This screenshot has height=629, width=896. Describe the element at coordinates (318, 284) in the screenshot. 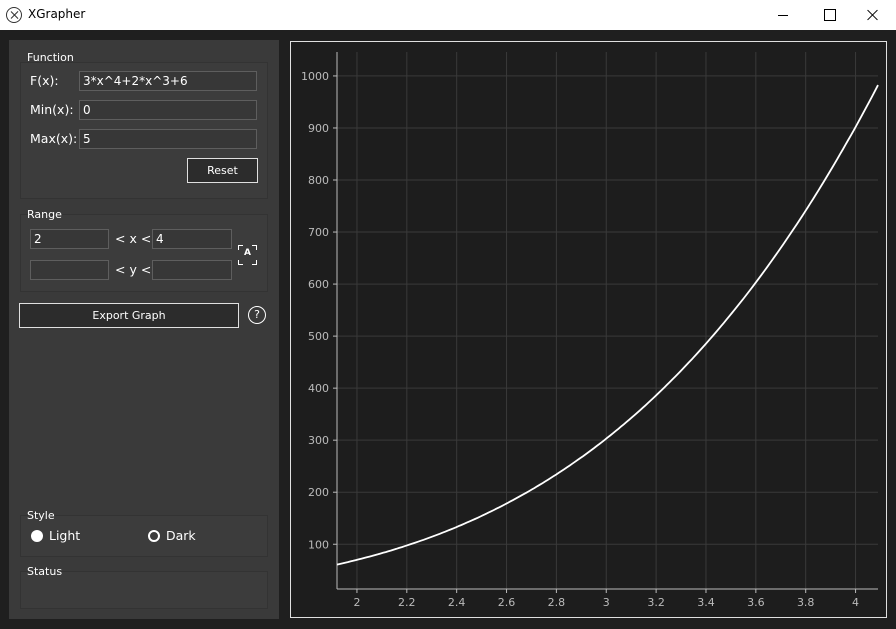

I see `y-tick-label: 600` at that location.